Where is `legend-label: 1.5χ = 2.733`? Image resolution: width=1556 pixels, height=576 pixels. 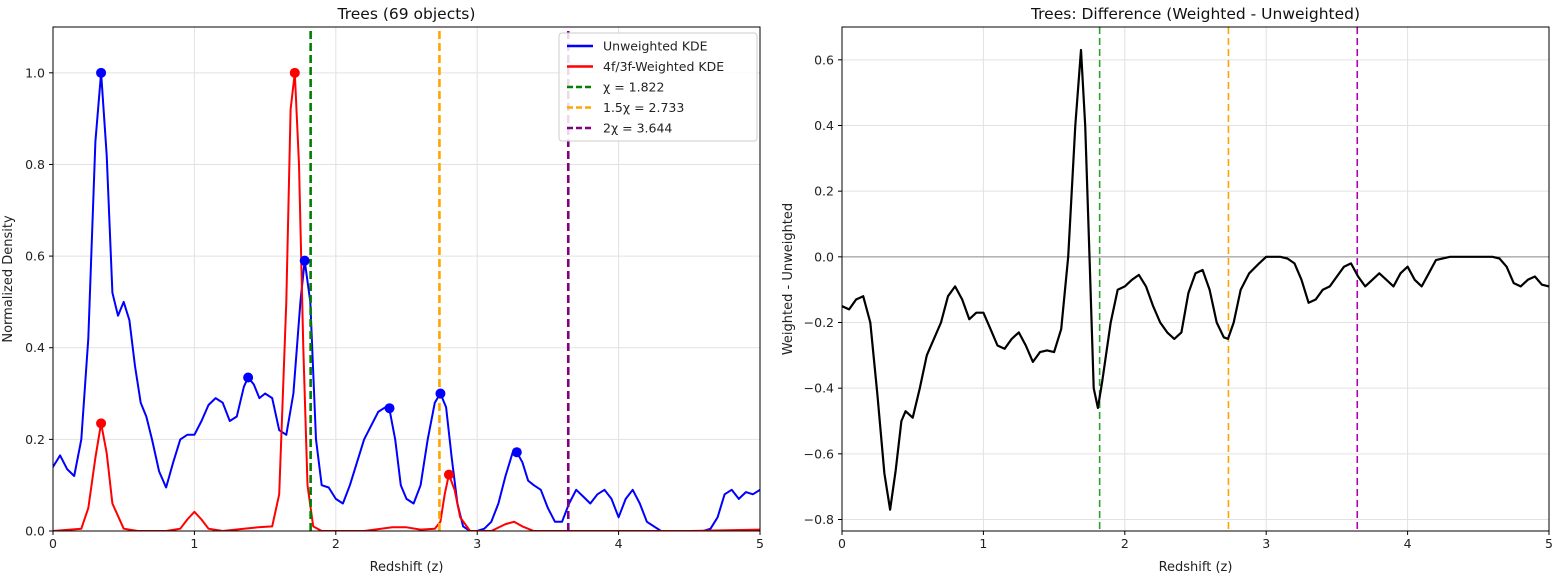 legend-label: 1.5χ = 2.733 is located at coordinates (643, 107).